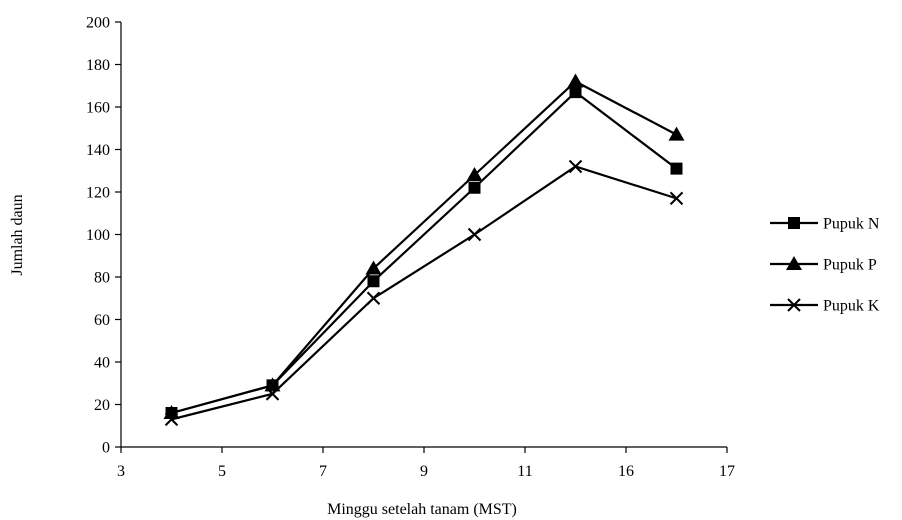 Image resolution: width=902 pixels, height=520 pixels. What do you see at coordinates (121, 471) in the screenshot?
I see `x-tick-label: 3` at bounding box center [121, 471].